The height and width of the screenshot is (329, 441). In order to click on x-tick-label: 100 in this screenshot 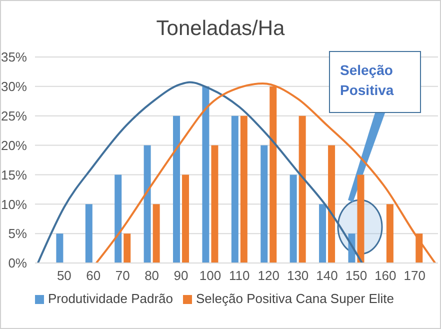, I will do `click(210, 276)`.